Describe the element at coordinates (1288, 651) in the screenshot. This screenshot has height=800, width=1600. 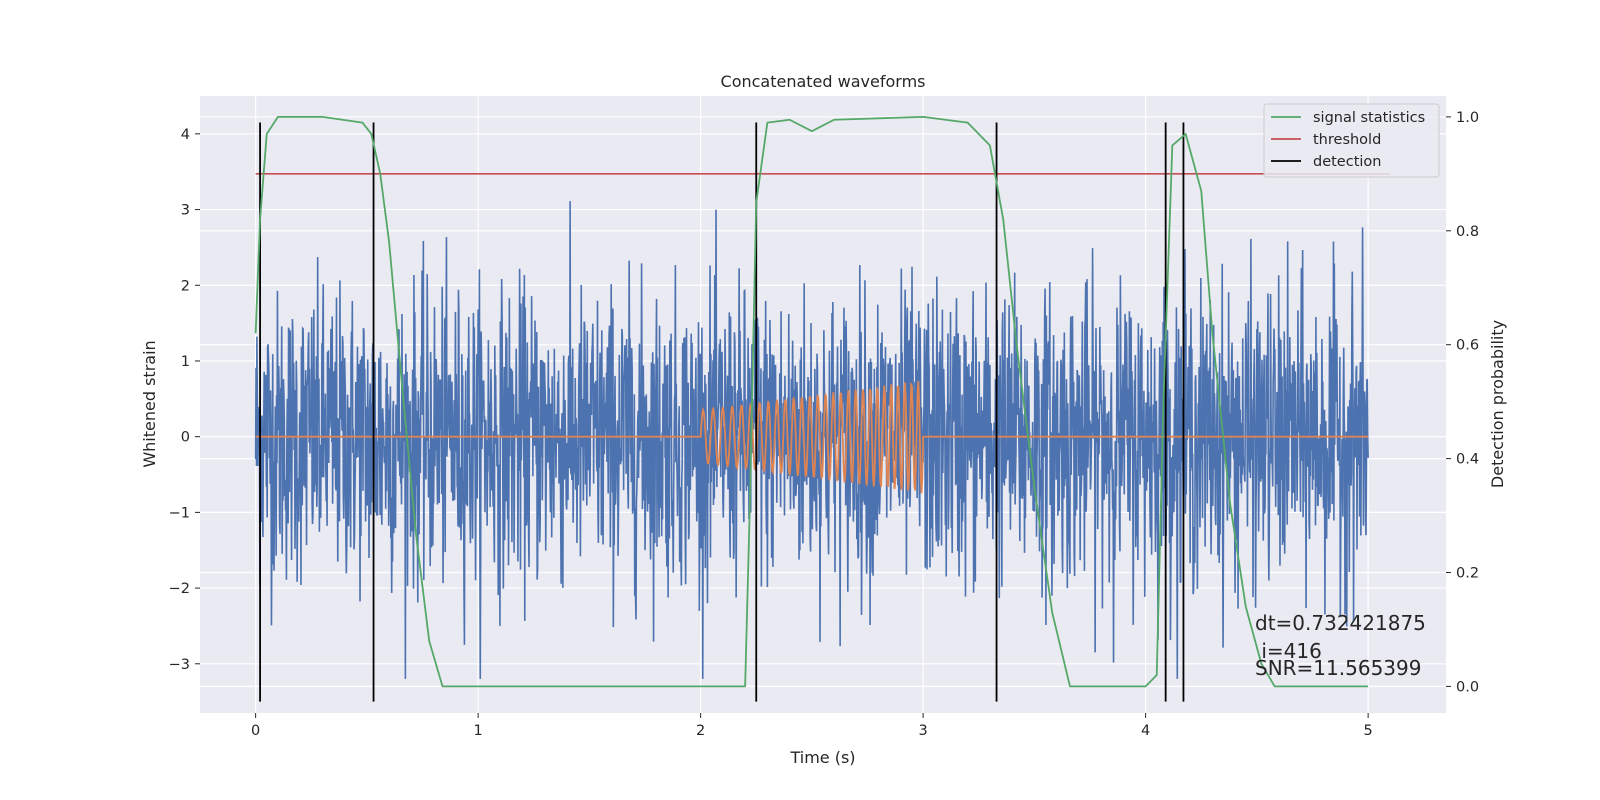
I see `annotation-index: i=416` at that location.